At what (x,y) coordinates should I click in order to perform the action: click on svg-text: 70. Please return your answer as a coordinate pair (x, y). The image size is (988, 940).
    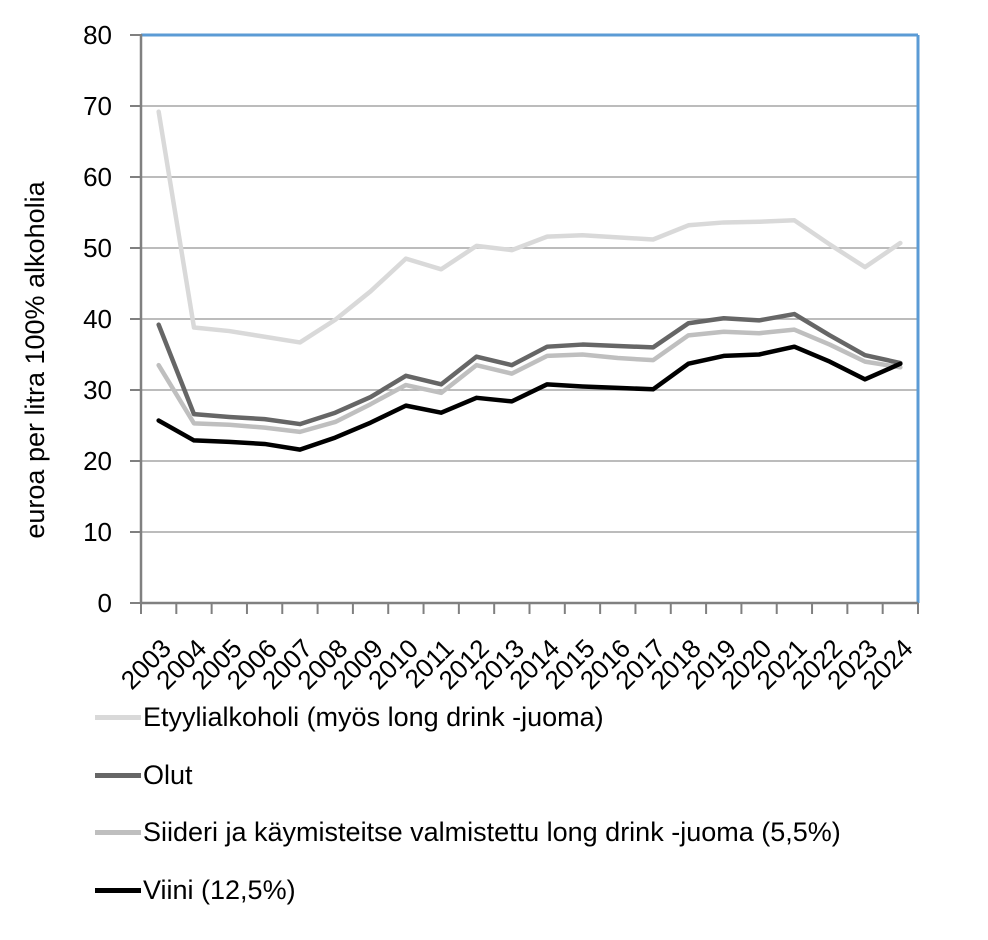
    Looking at the image, I should click on (97, 106).